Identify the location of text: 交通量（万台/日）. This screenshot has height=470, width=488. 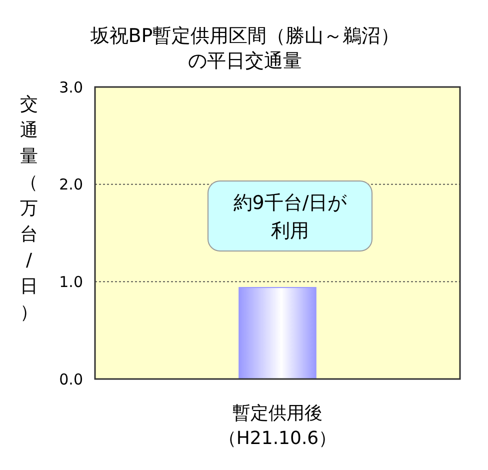
(29, 208).